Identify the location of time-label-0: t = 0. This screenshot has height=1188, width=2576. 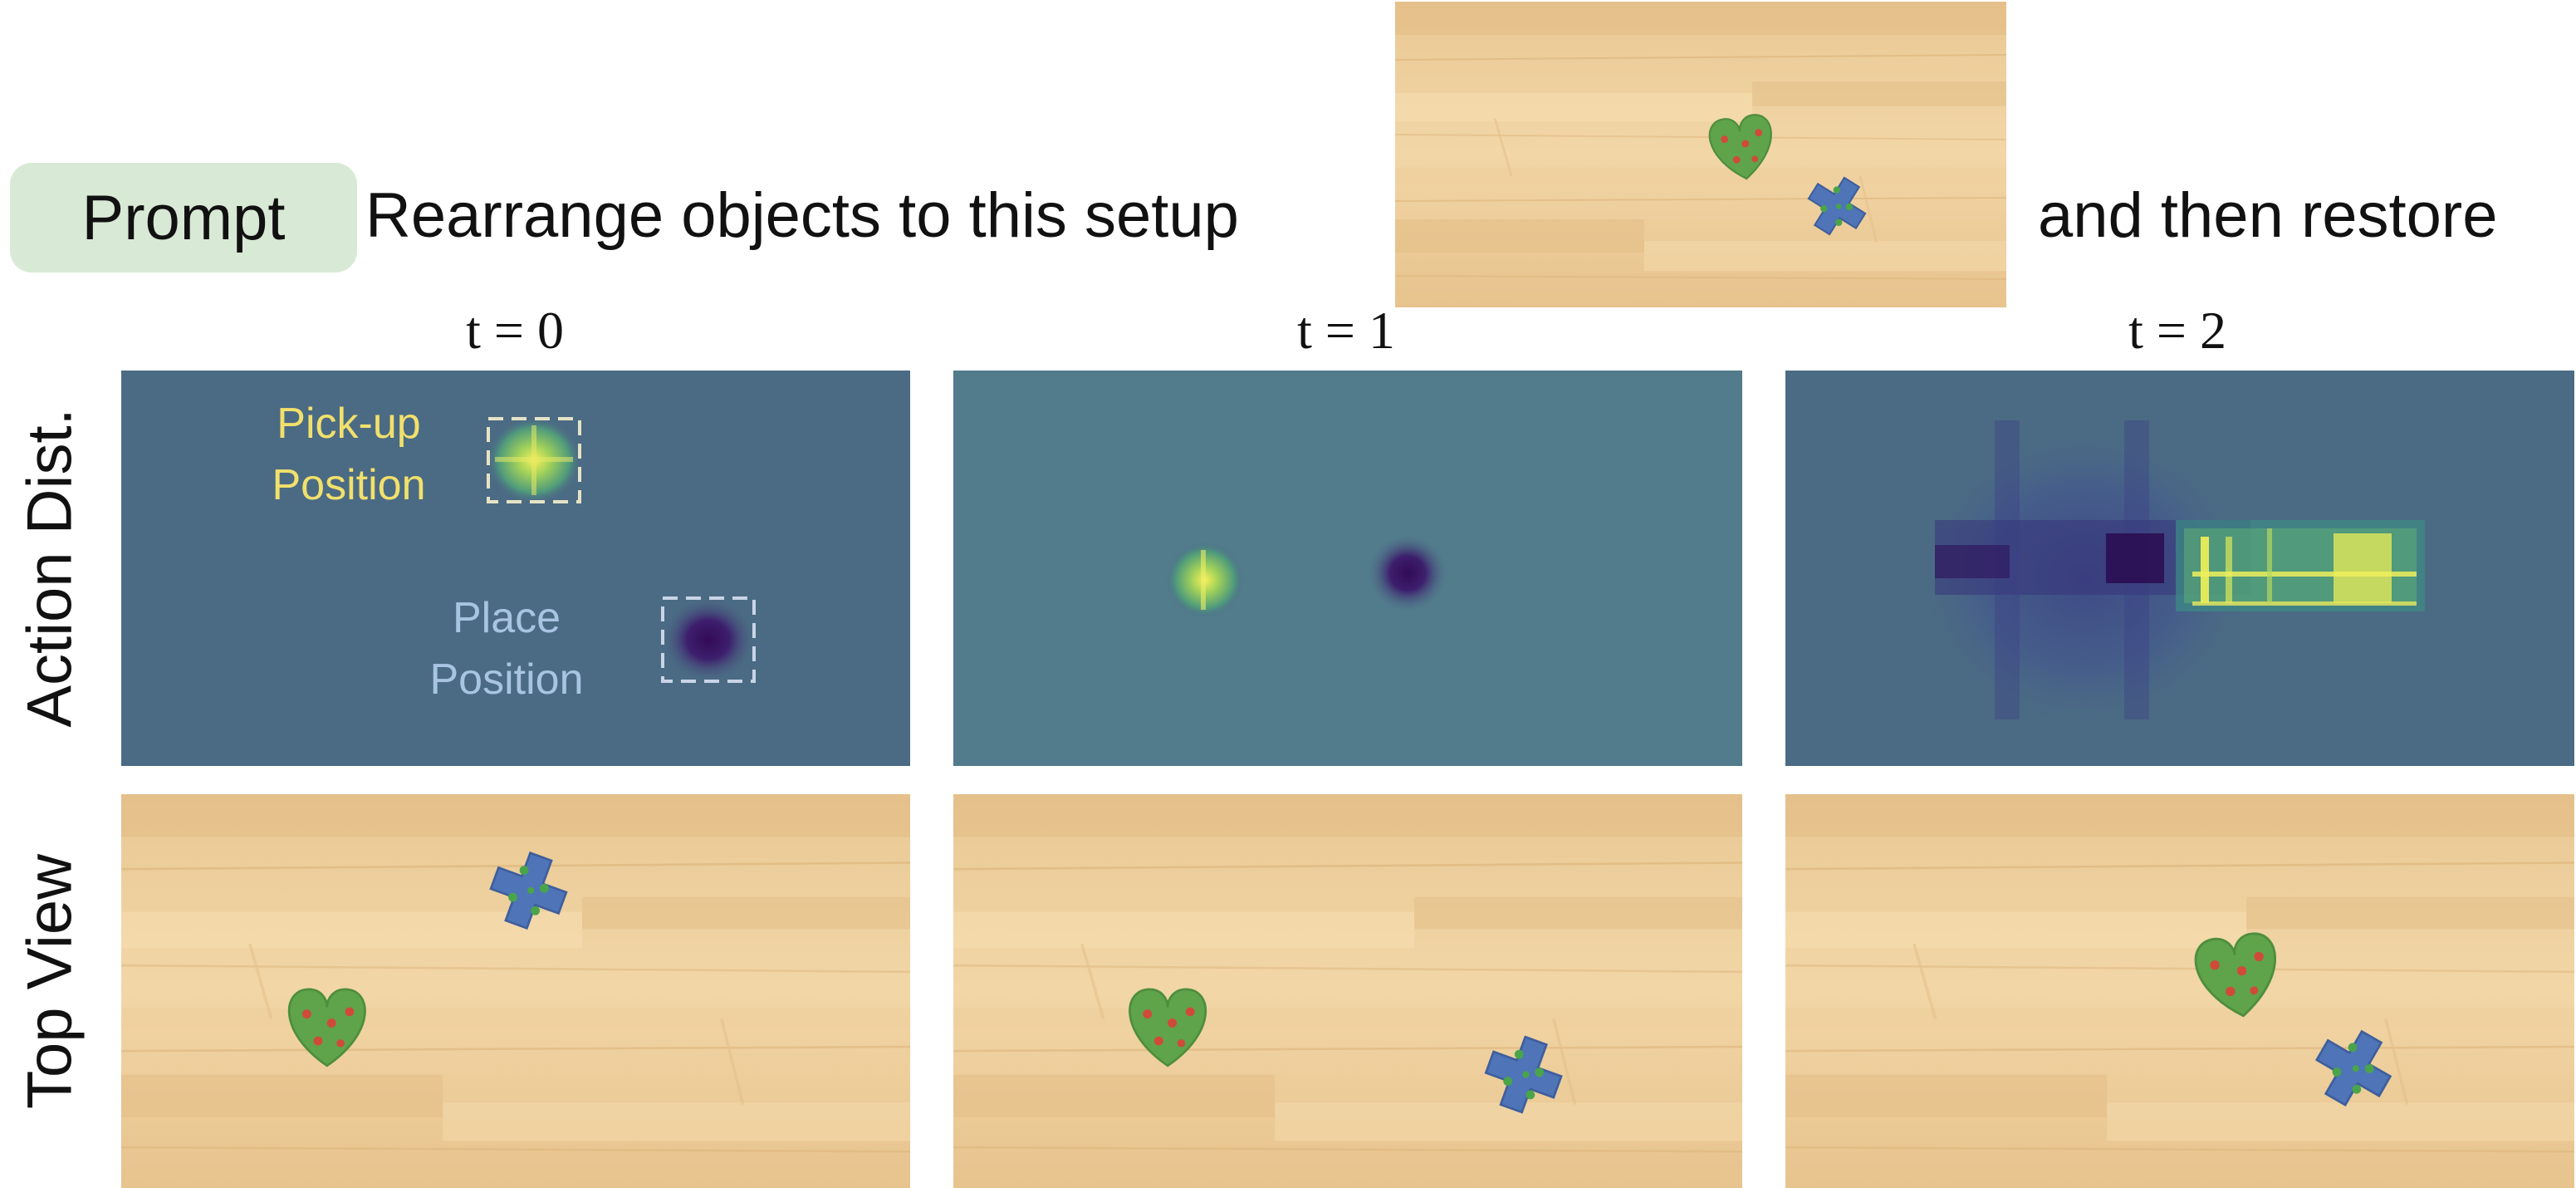
(515, 330).